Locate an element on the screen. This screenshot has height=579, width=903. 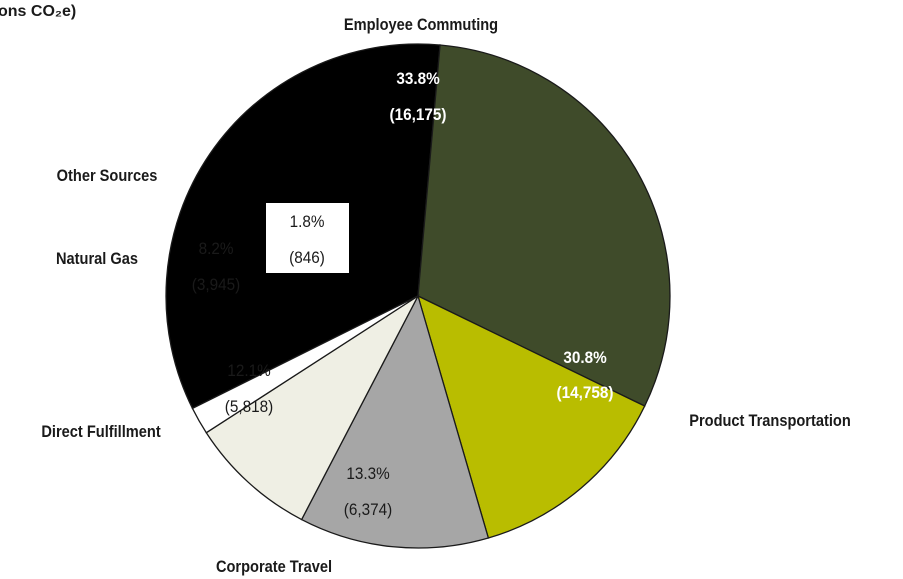
percent-label-natural-gas: 8.2% is located at coordinates (216, 248).